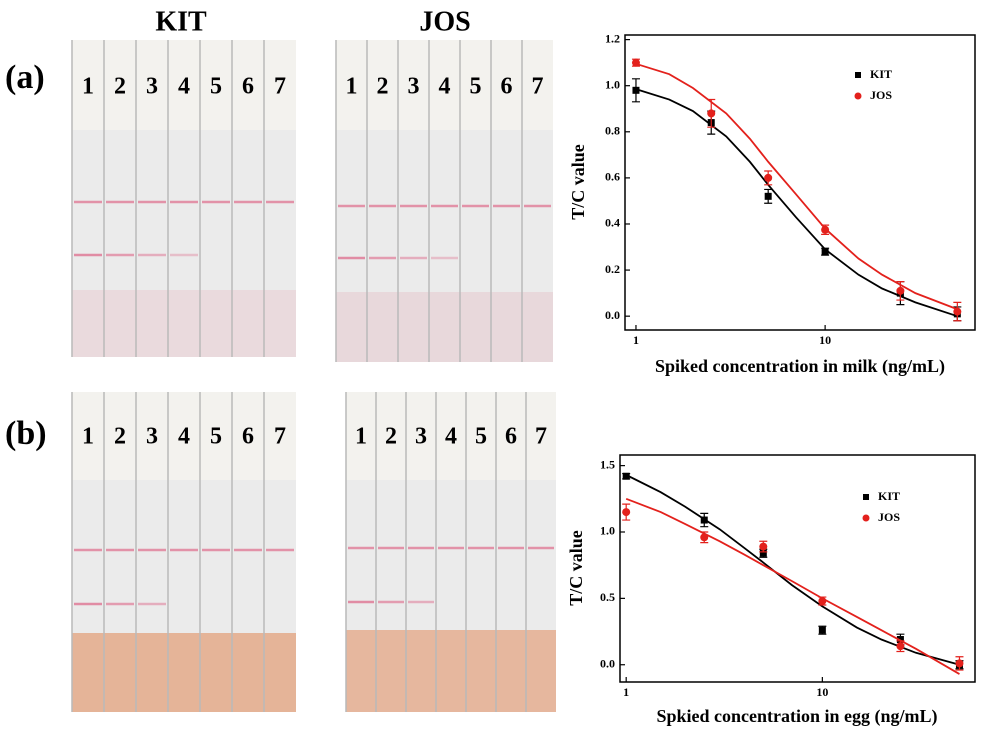  I want to click on panel-label: (a), so click(25, 77).